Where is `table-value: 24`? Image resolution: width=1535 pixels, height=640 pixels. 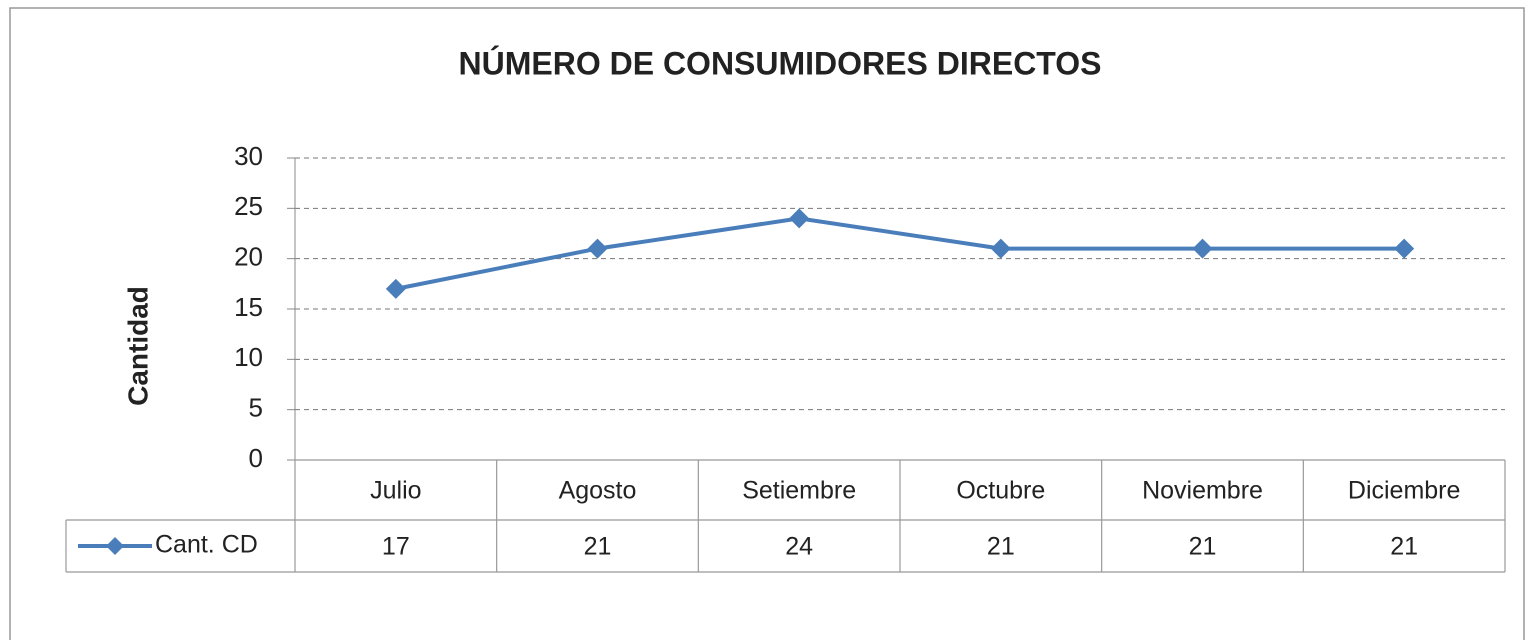
table-value: 24 is located at coordinates (799, 547).